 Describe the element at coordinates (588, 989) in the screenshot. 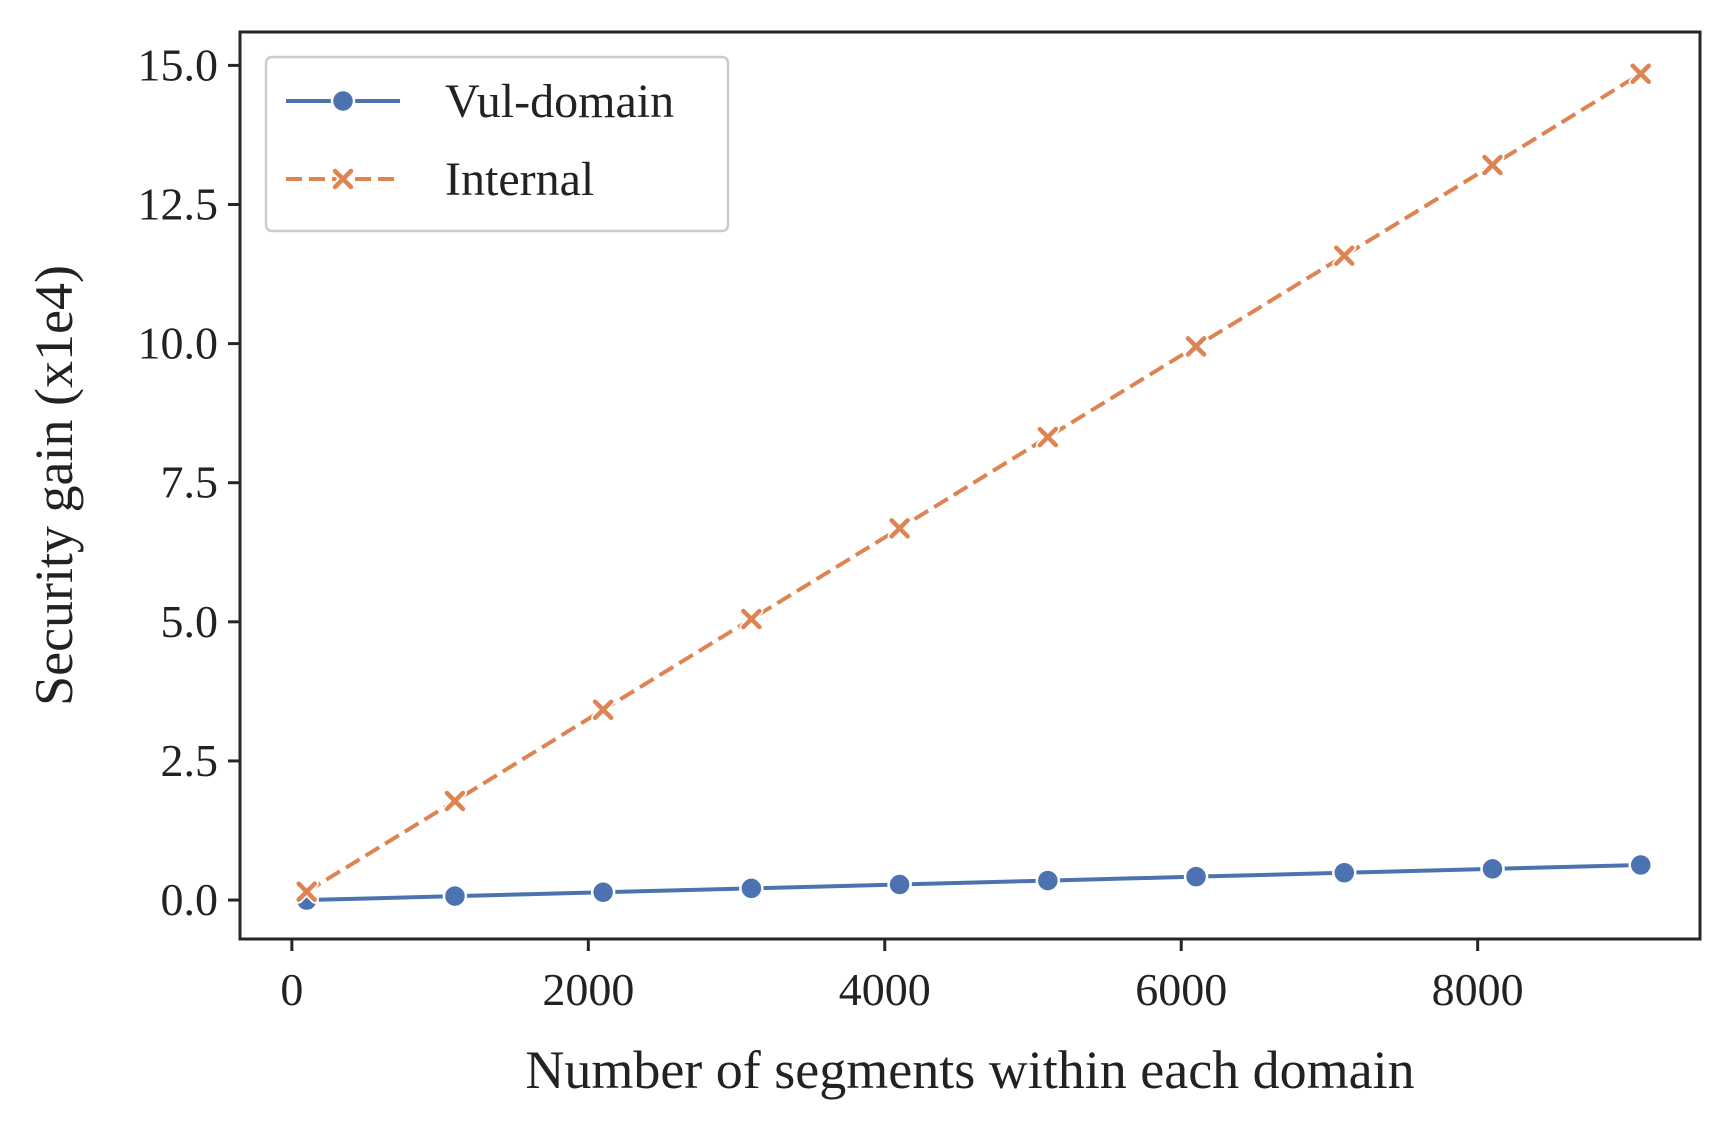

I see `x-tick-label: 2000` at that location.